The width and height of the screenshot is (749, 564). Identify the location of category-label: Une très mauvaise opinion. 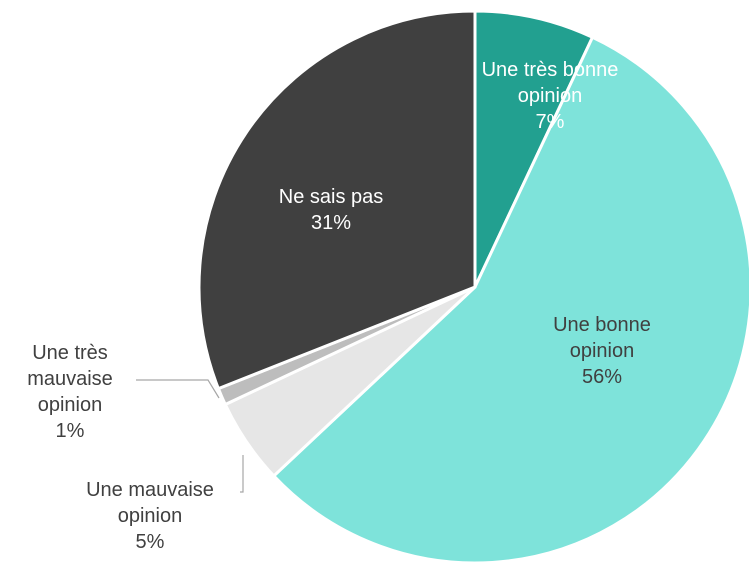
(70, 379).